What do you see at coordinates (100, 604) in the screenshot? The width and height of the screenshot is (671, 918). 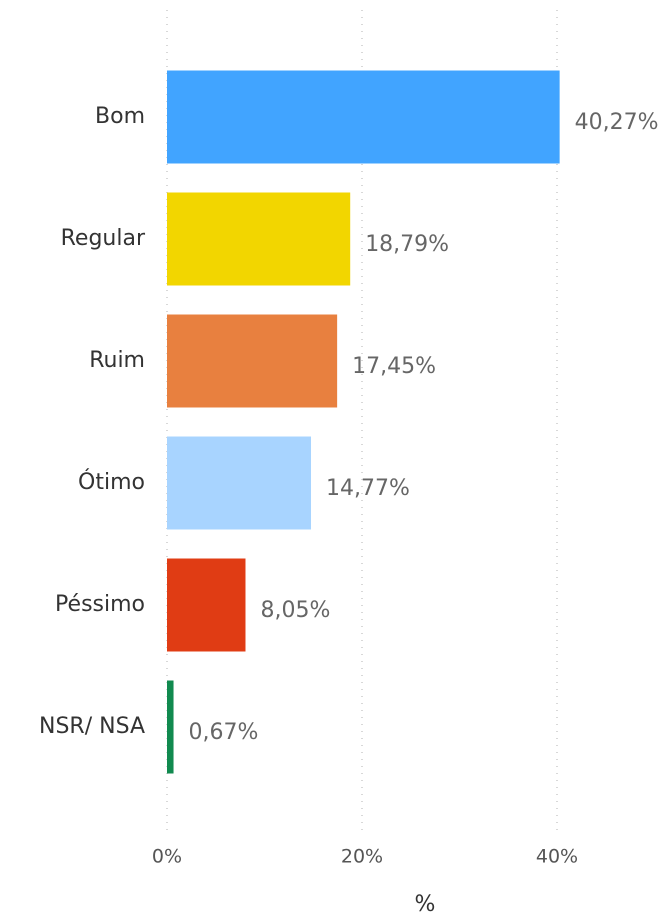 I see `y-tick-label: Péssimo` at bounding box center [100, 604].